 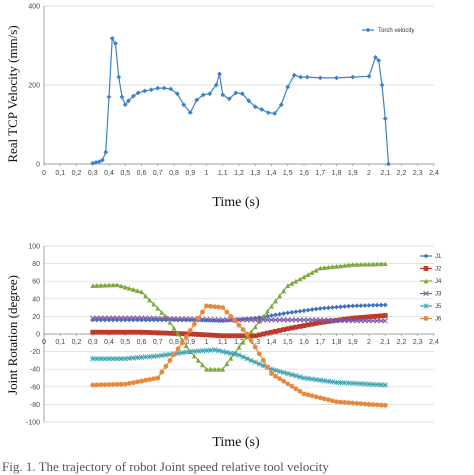 I want to click on y-tick-label: -20, so click(x=35, y=352).